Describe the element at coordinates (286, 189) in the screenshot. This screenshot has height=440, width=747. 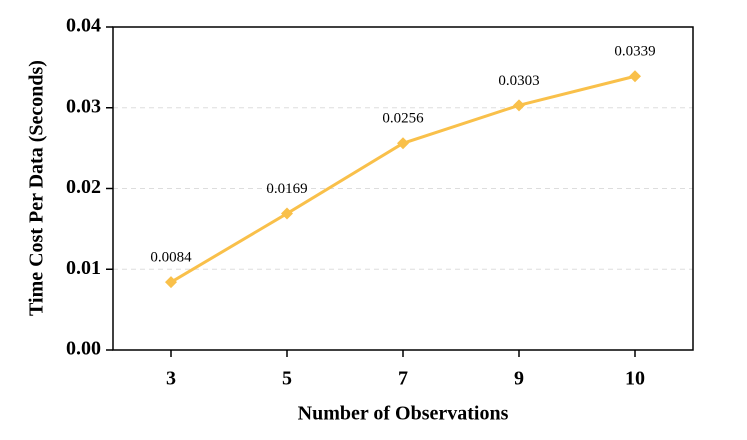
I see `data-label: 0.0169` at that location.